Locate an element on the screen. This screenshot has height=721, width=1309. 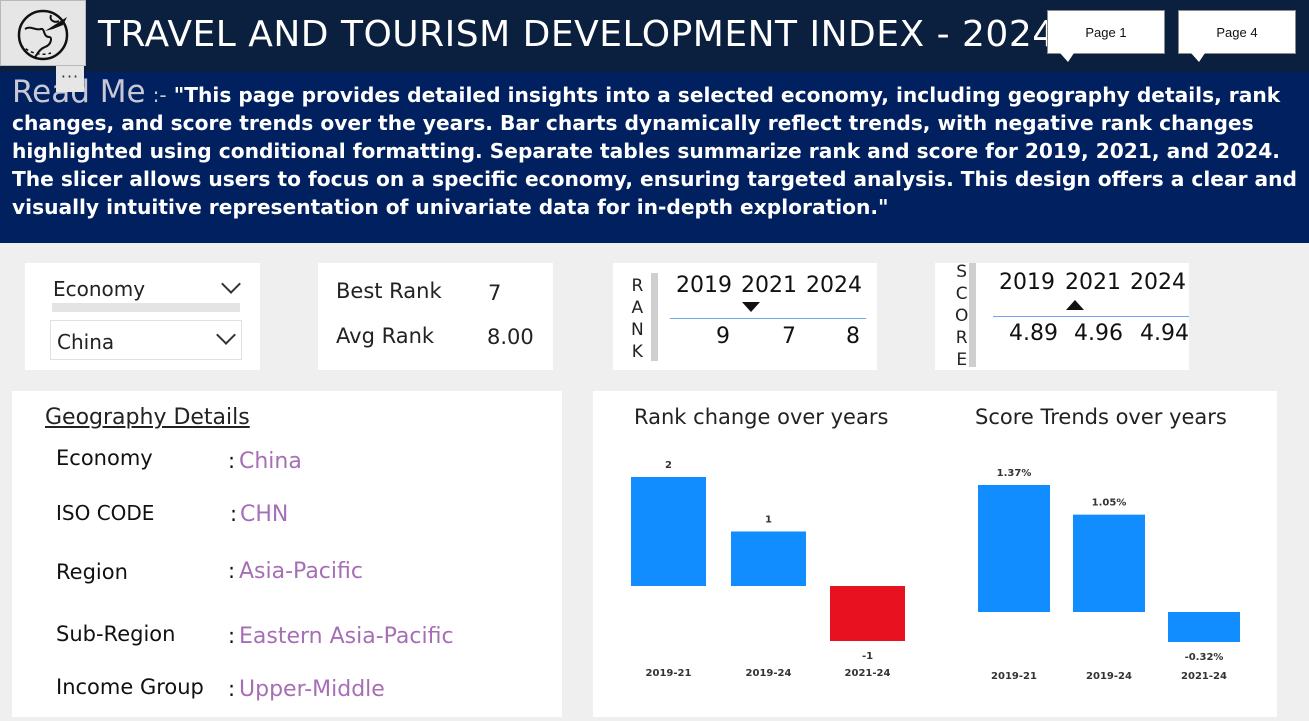
geography-title: Geography Details is located at coordinates (147, 417).